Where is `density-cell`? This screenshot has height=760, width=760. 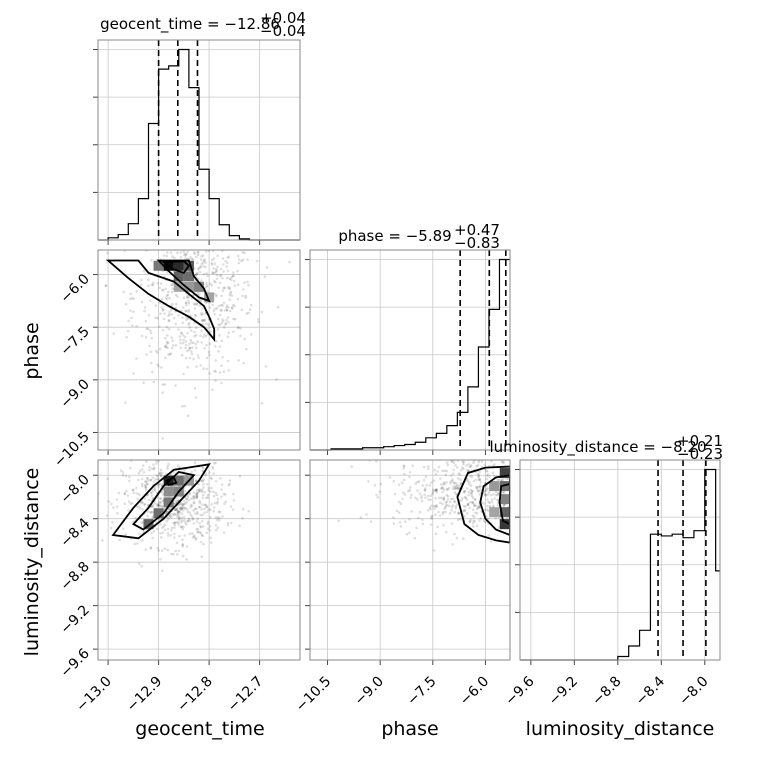
density-cell is located at coordinates (178, 265).